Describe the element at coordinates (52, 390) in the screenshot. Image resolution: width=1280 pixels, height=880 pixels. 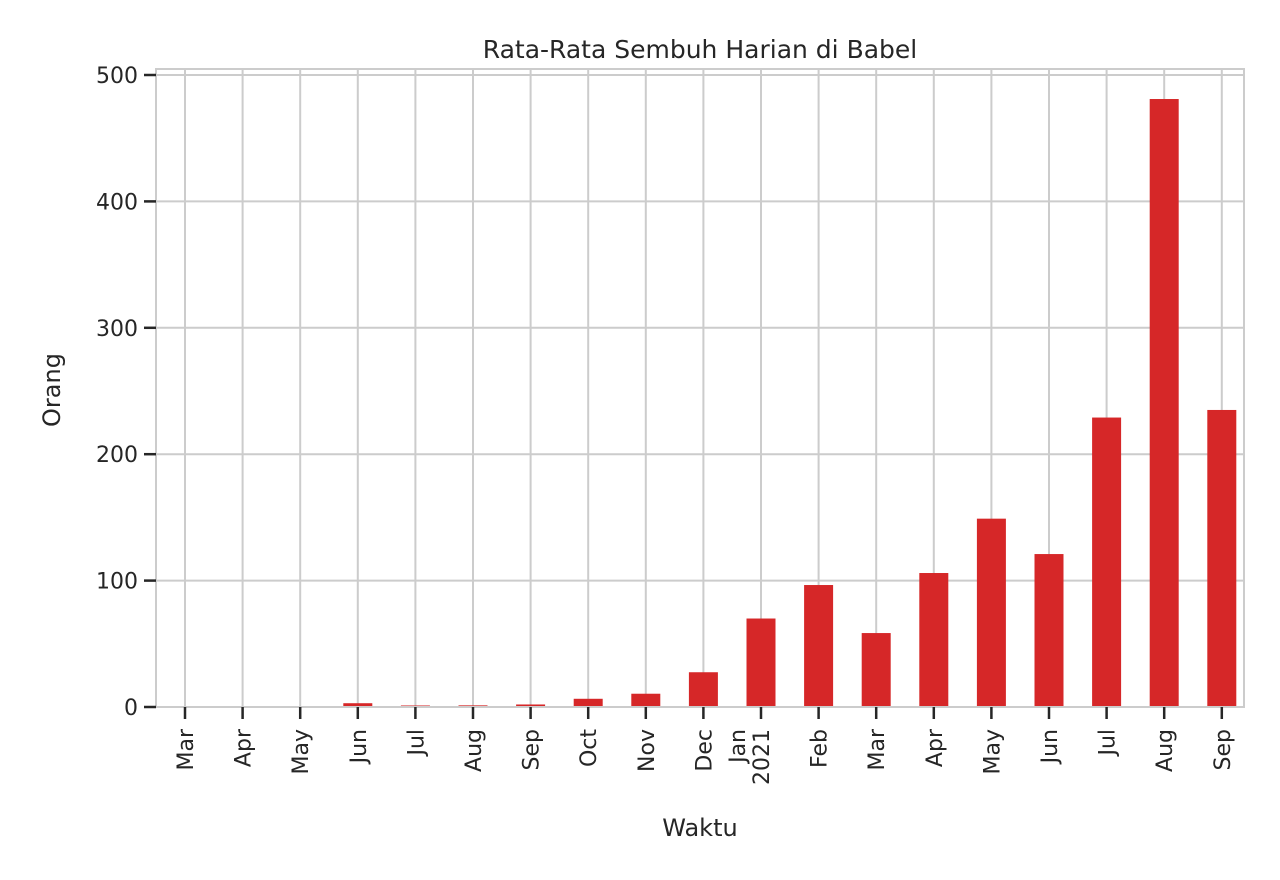
I see `y-axis-label: Orang` at that location.